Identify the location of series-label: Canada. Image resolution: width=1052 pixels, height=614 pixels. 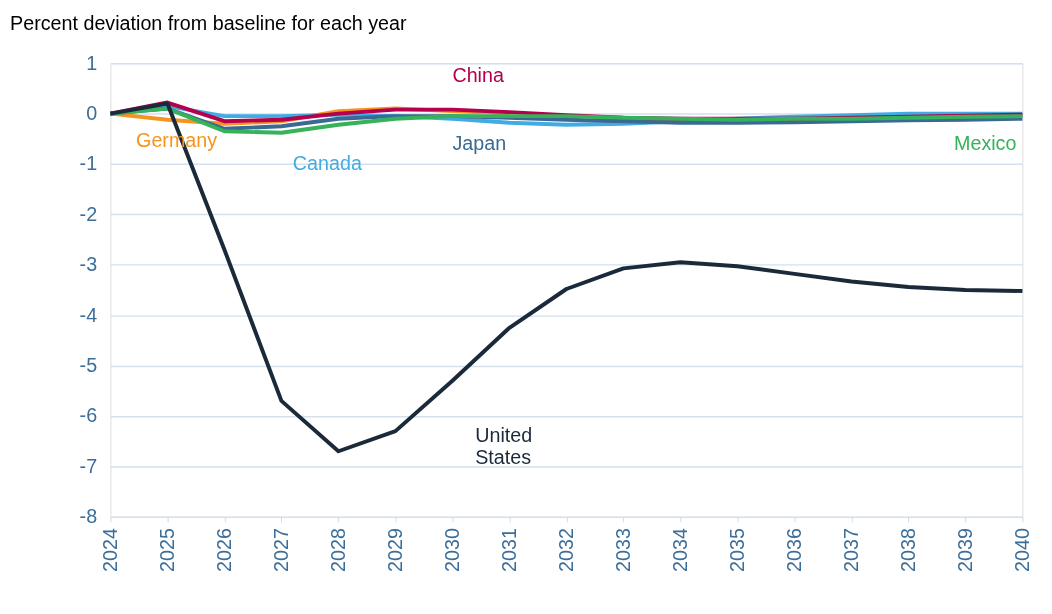
(327, 162).